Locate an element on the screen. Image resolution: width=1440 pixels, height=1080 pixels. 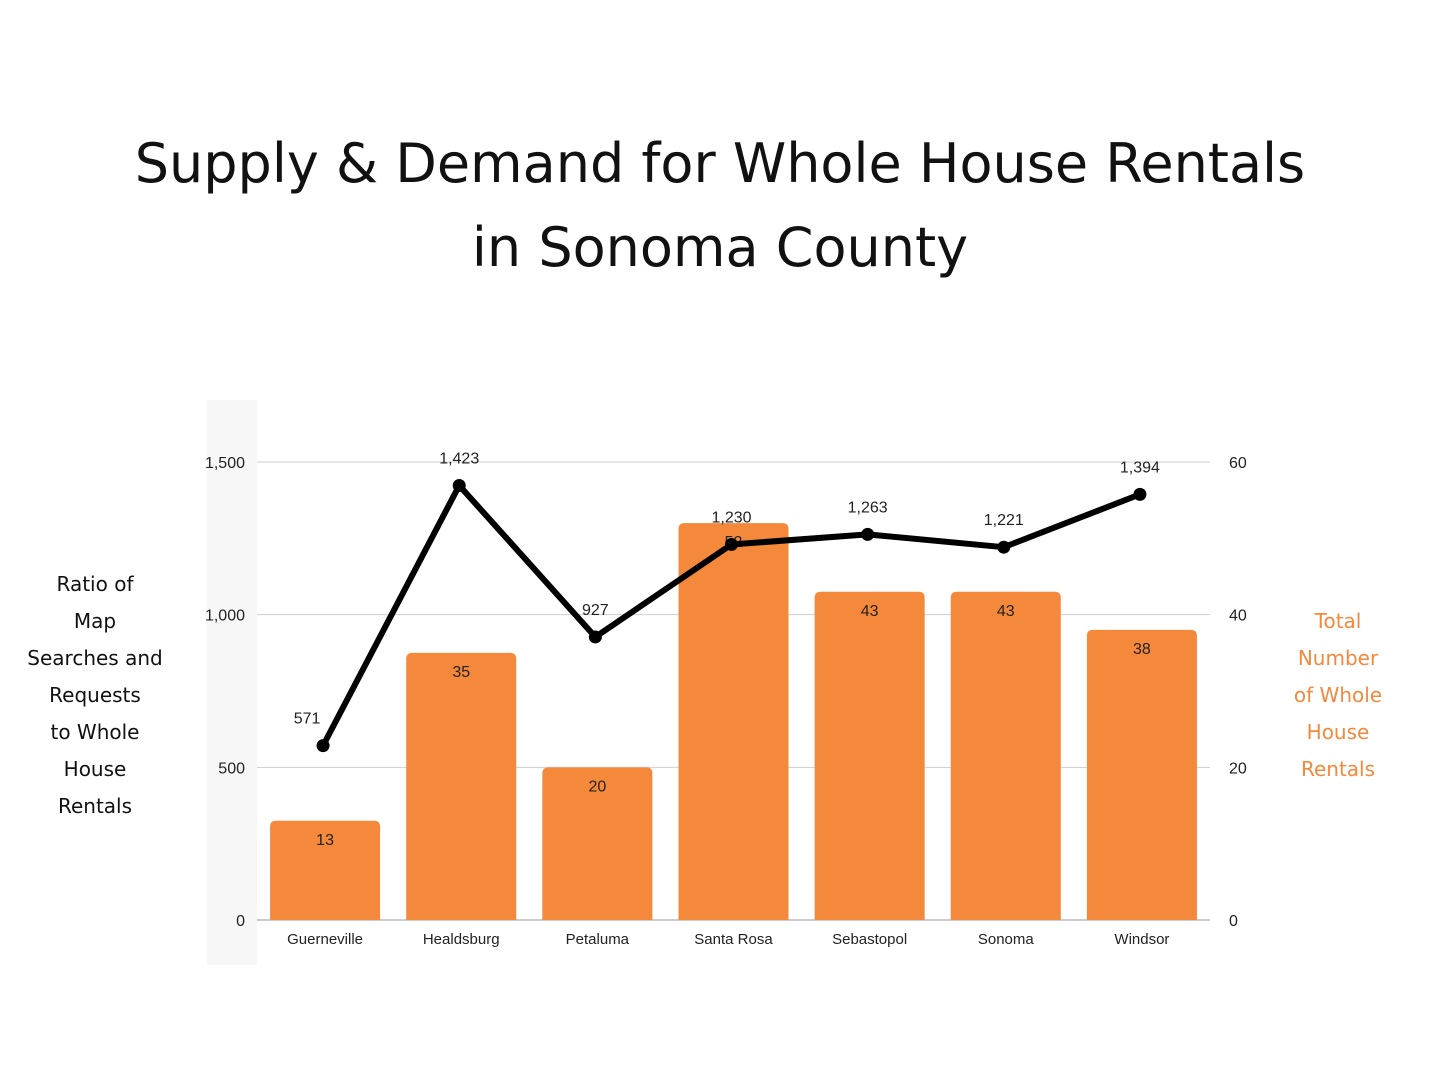
line-data-label: 571 is located at coordinates (307, 719).